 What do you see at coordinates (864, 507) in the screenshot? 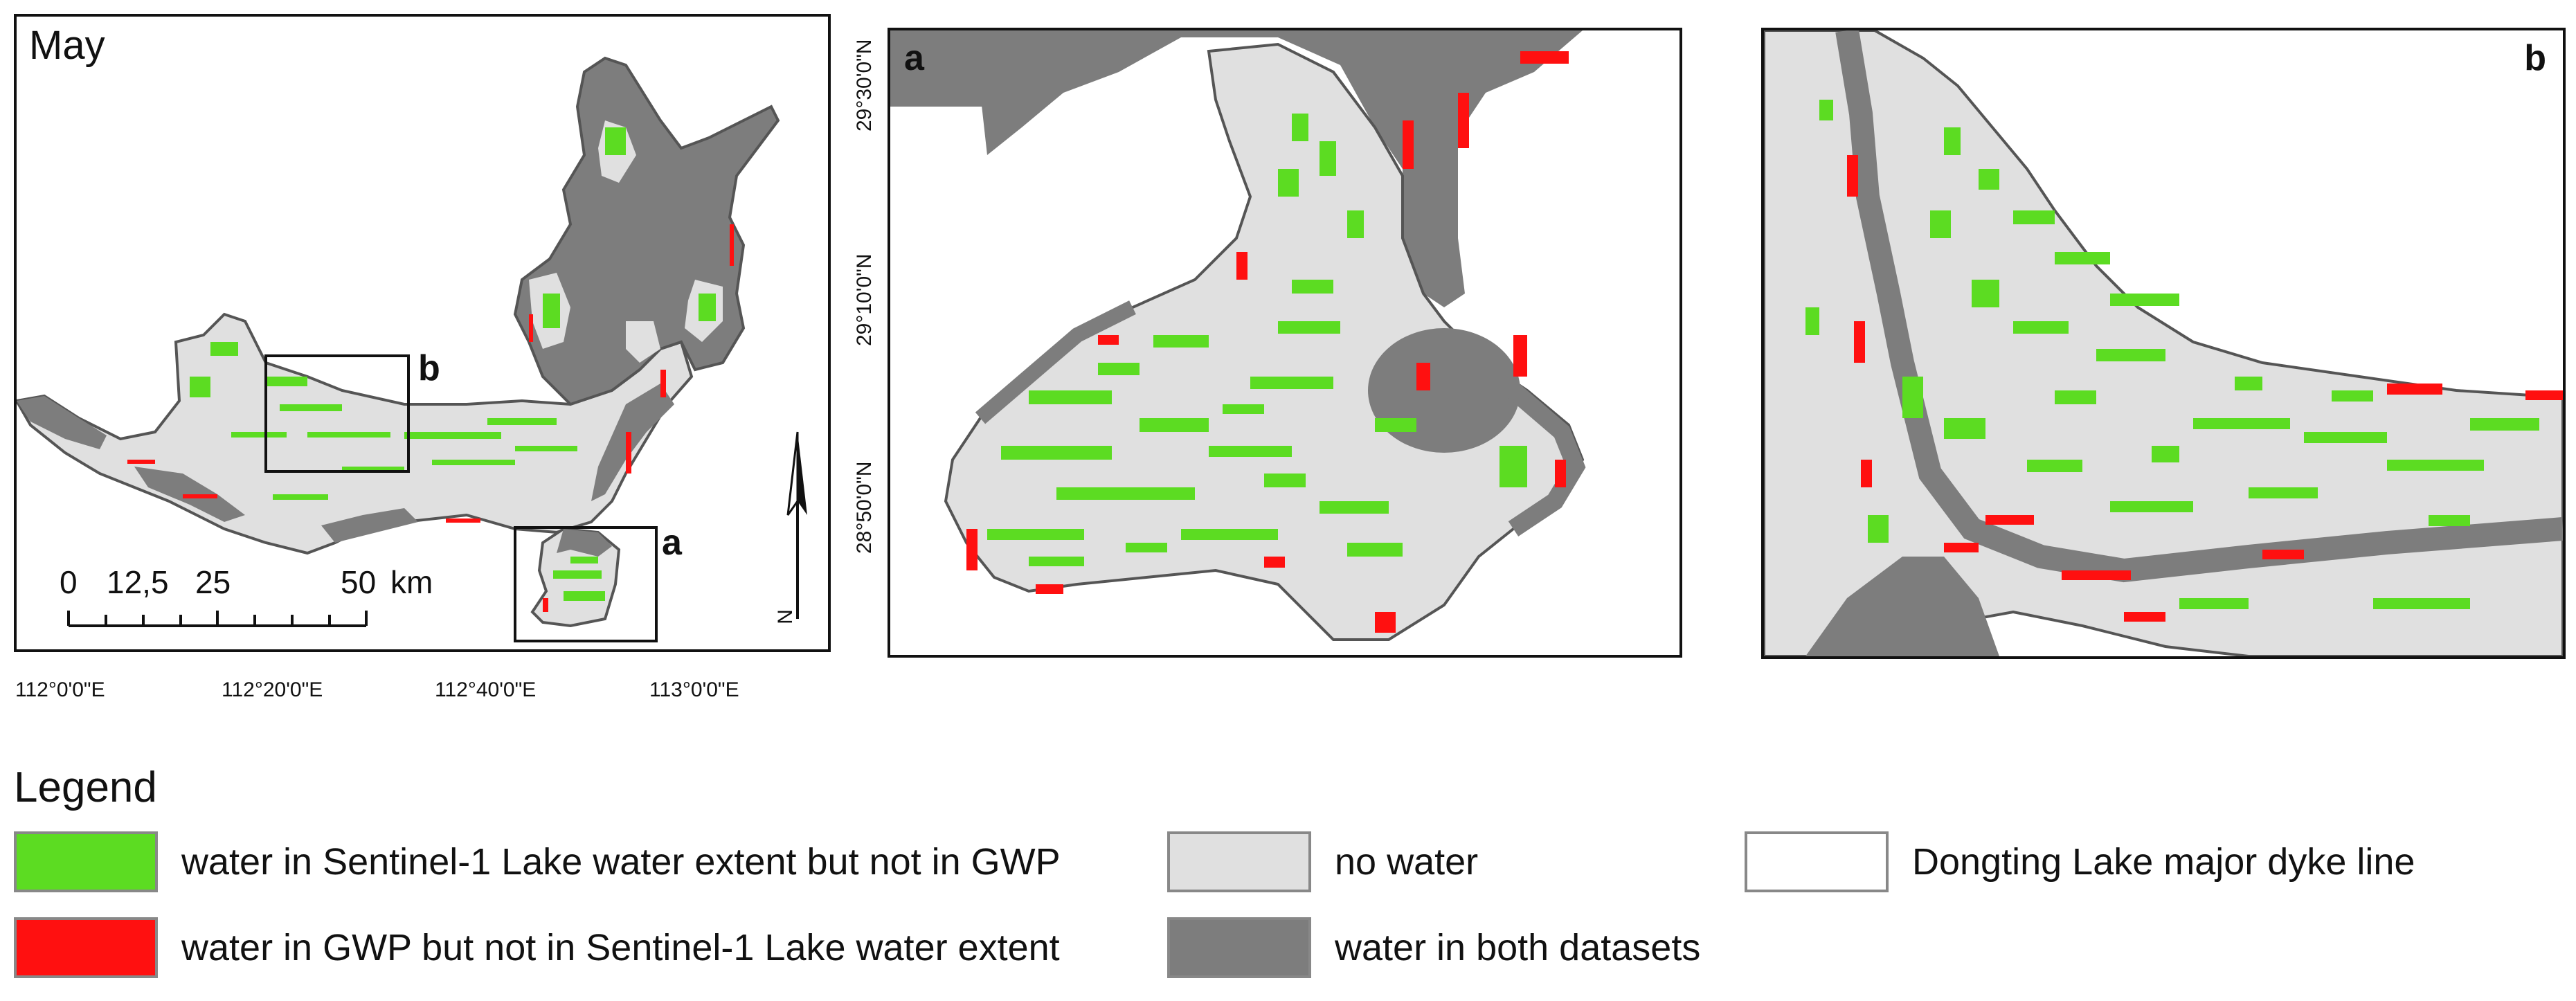
I see `lat-label-28-50: 28°50'0"N` at bounding box center [864, 507].